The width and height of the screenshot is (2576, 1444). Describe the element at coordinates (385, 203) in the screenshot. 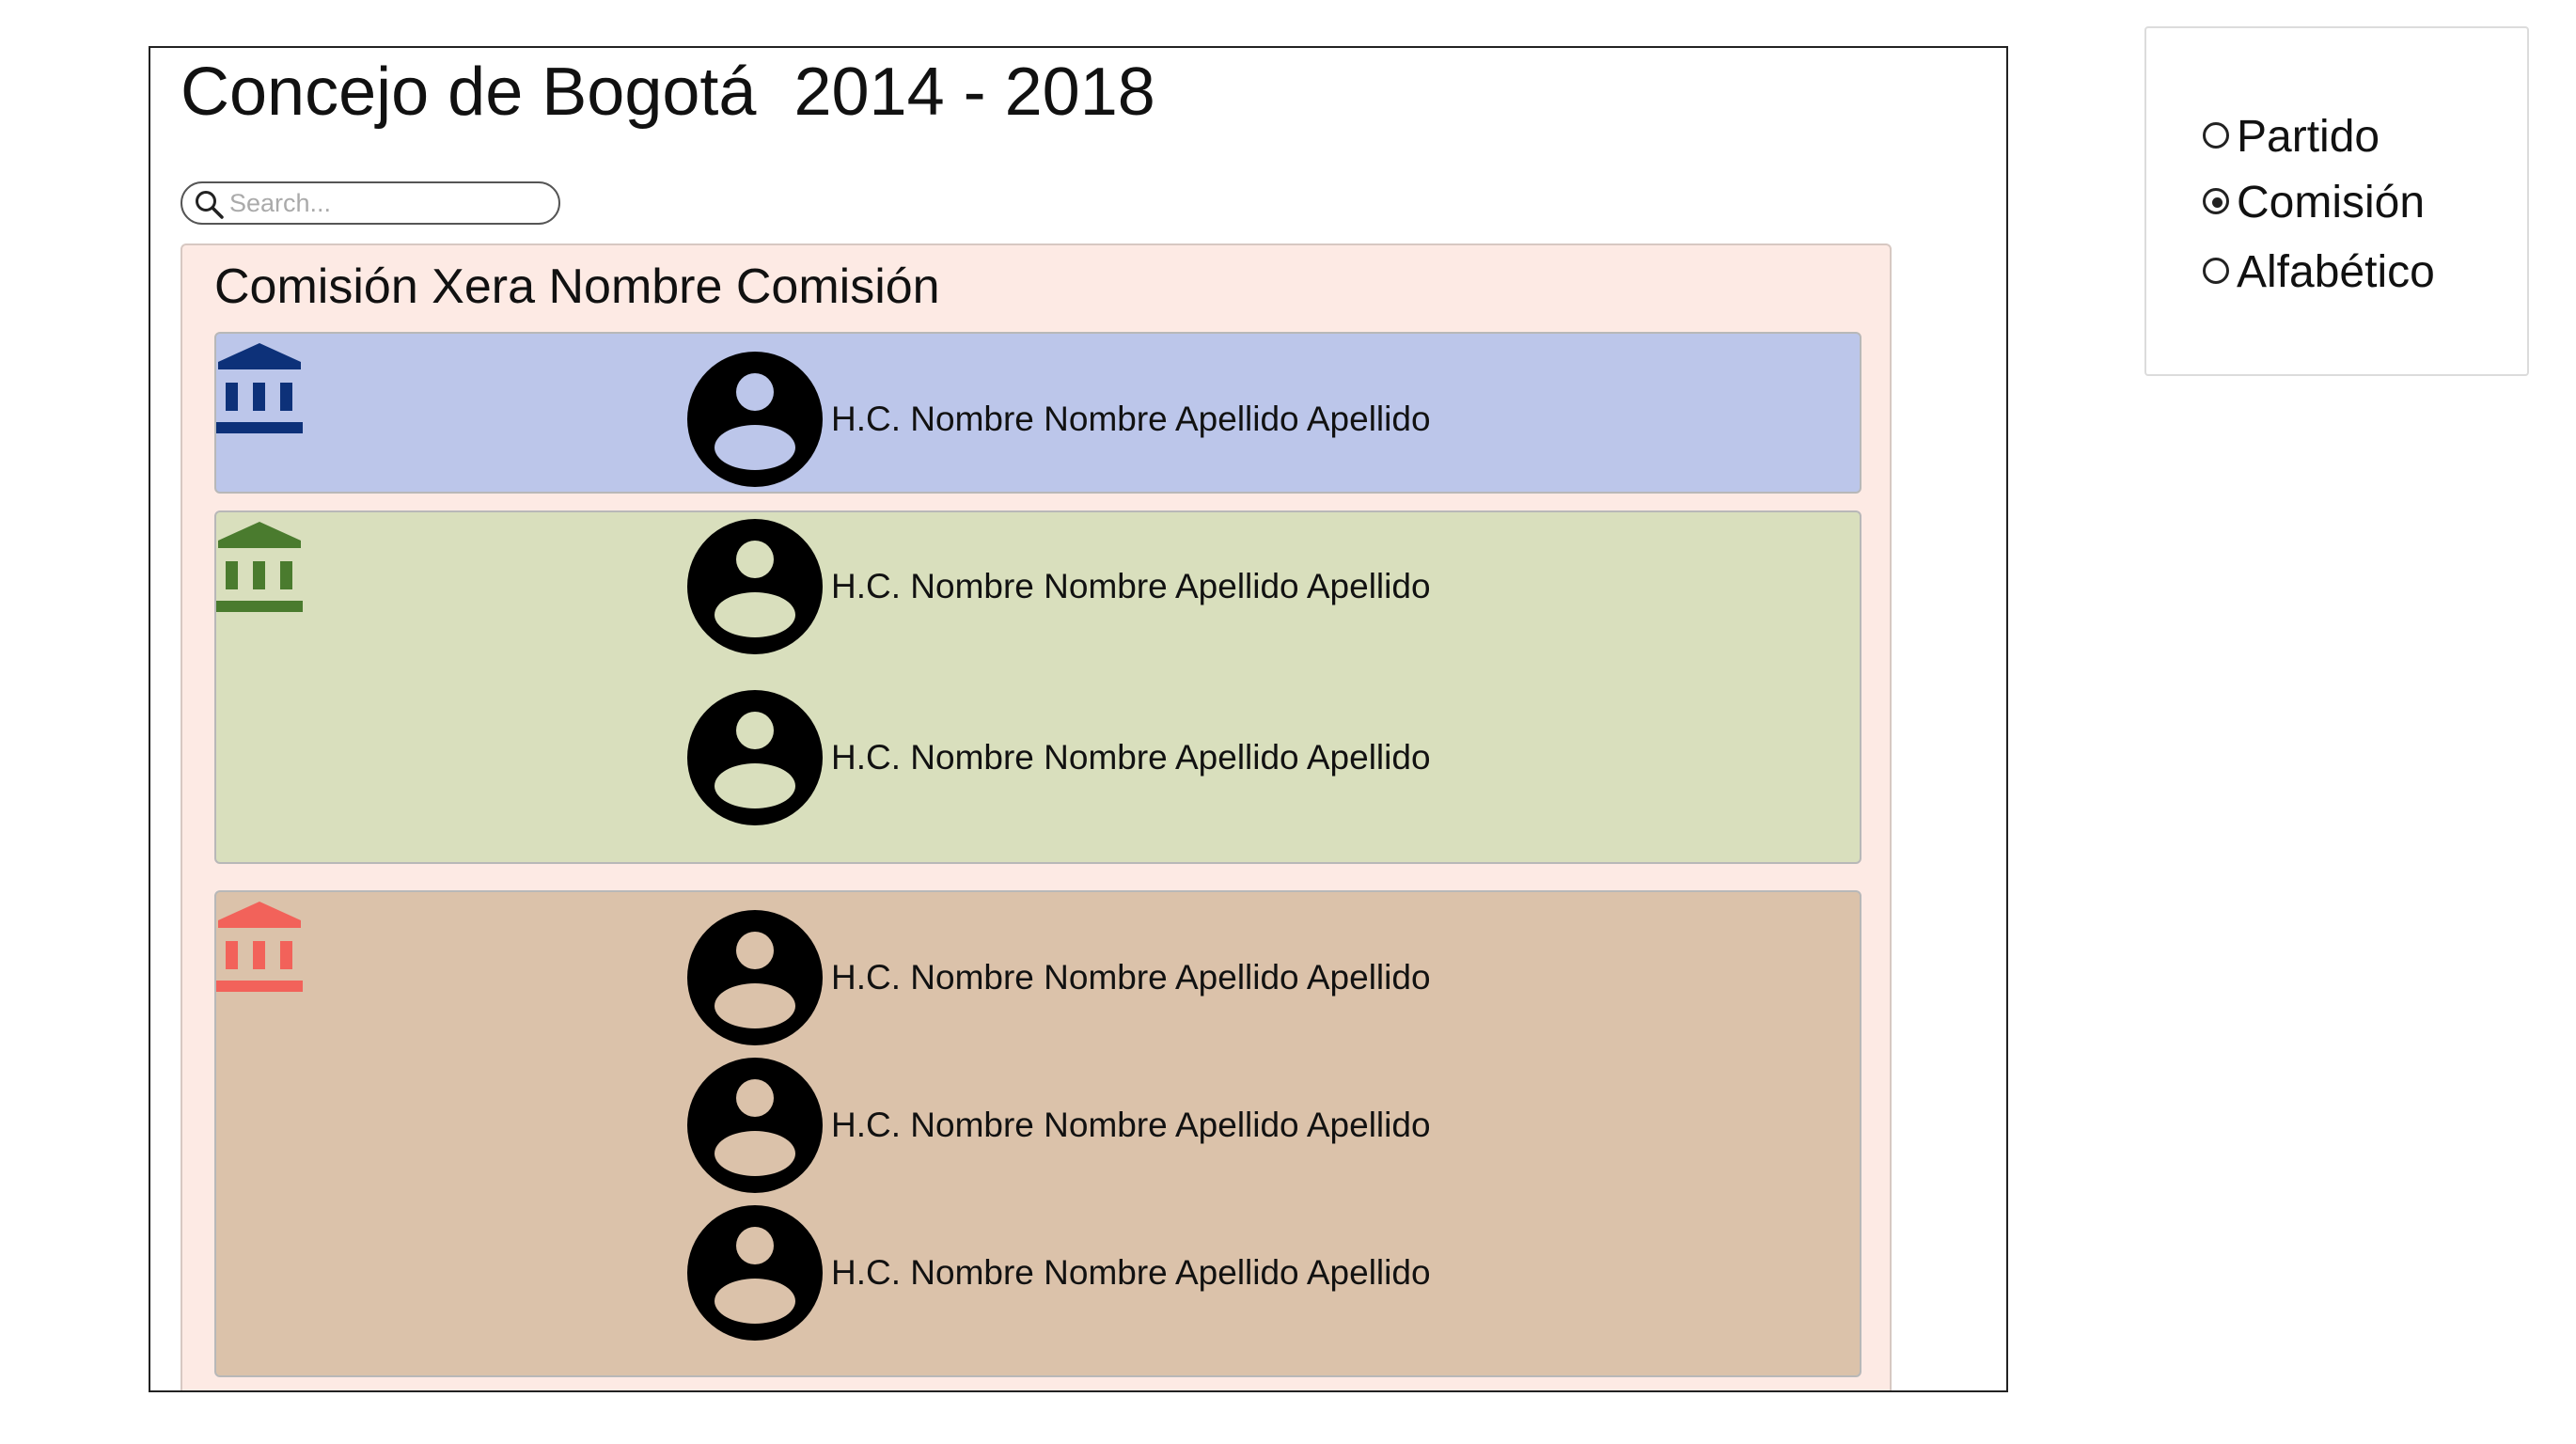

I see `search-input` at that location.